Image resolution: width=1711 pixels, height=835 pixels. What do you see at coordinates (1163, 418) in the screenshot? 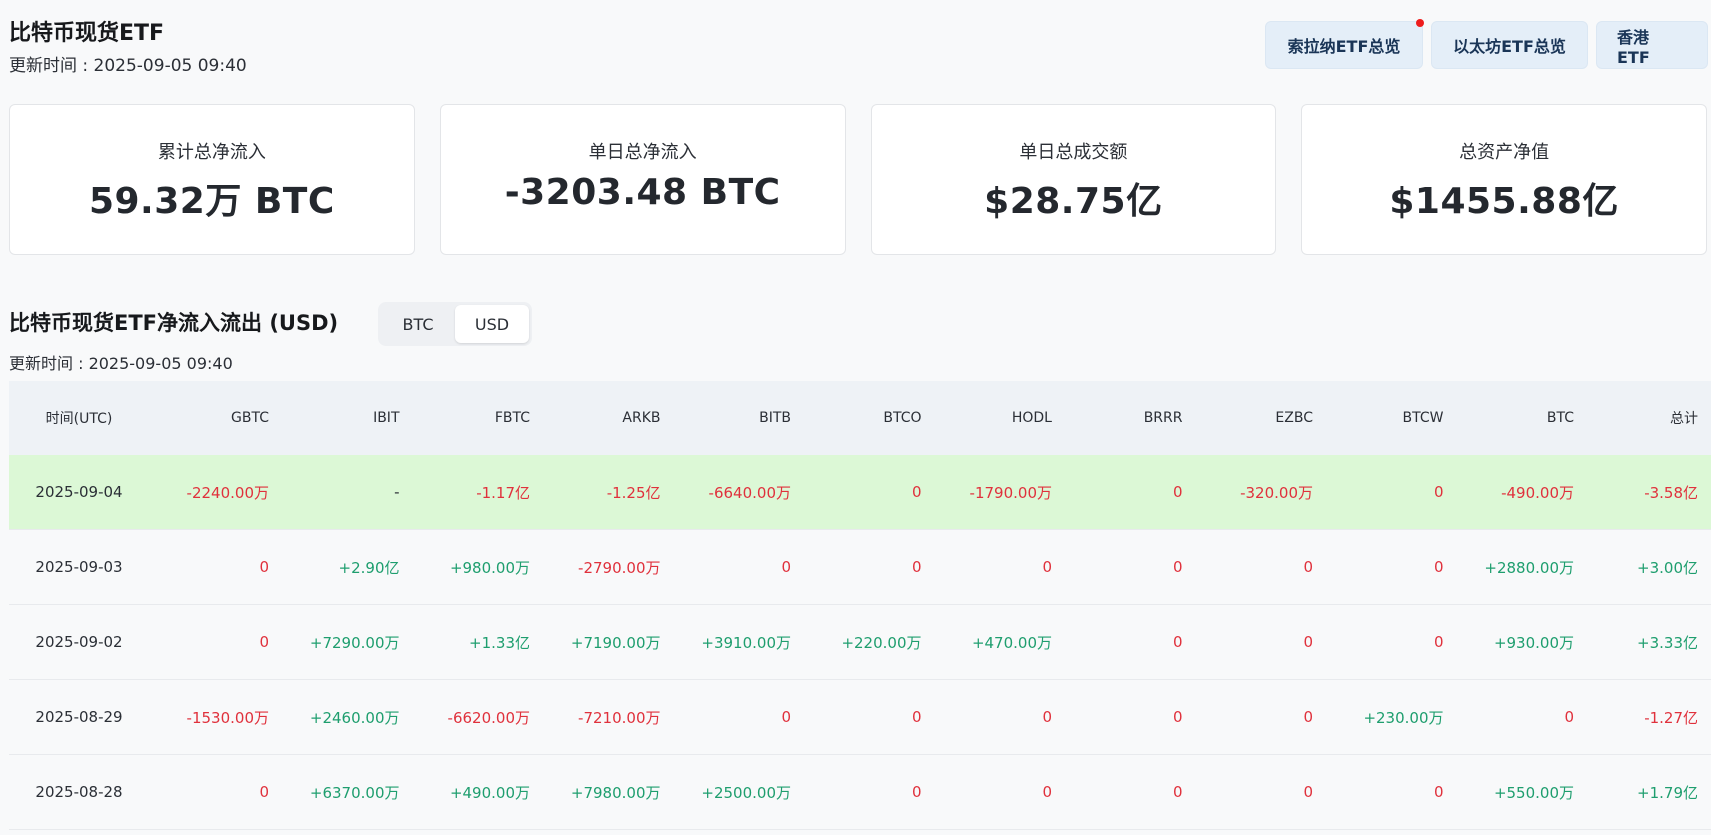
I see `column-header: BRRR` at bounding box center [1163, 418].